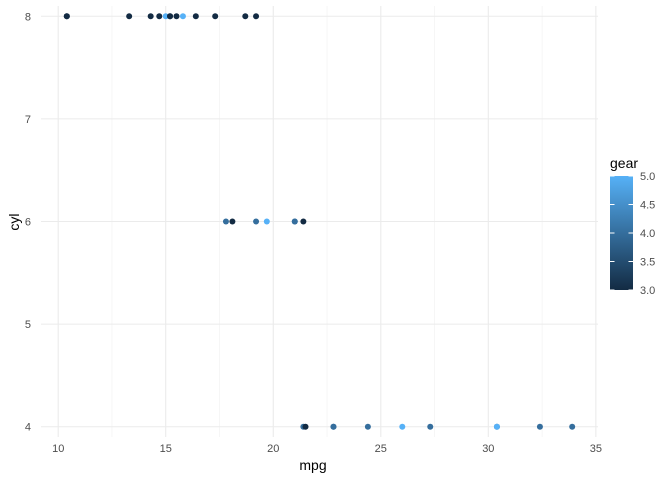 This screenshot has width=672, height=480. I want to click on y-tick-label: 7, so click(28, 120).